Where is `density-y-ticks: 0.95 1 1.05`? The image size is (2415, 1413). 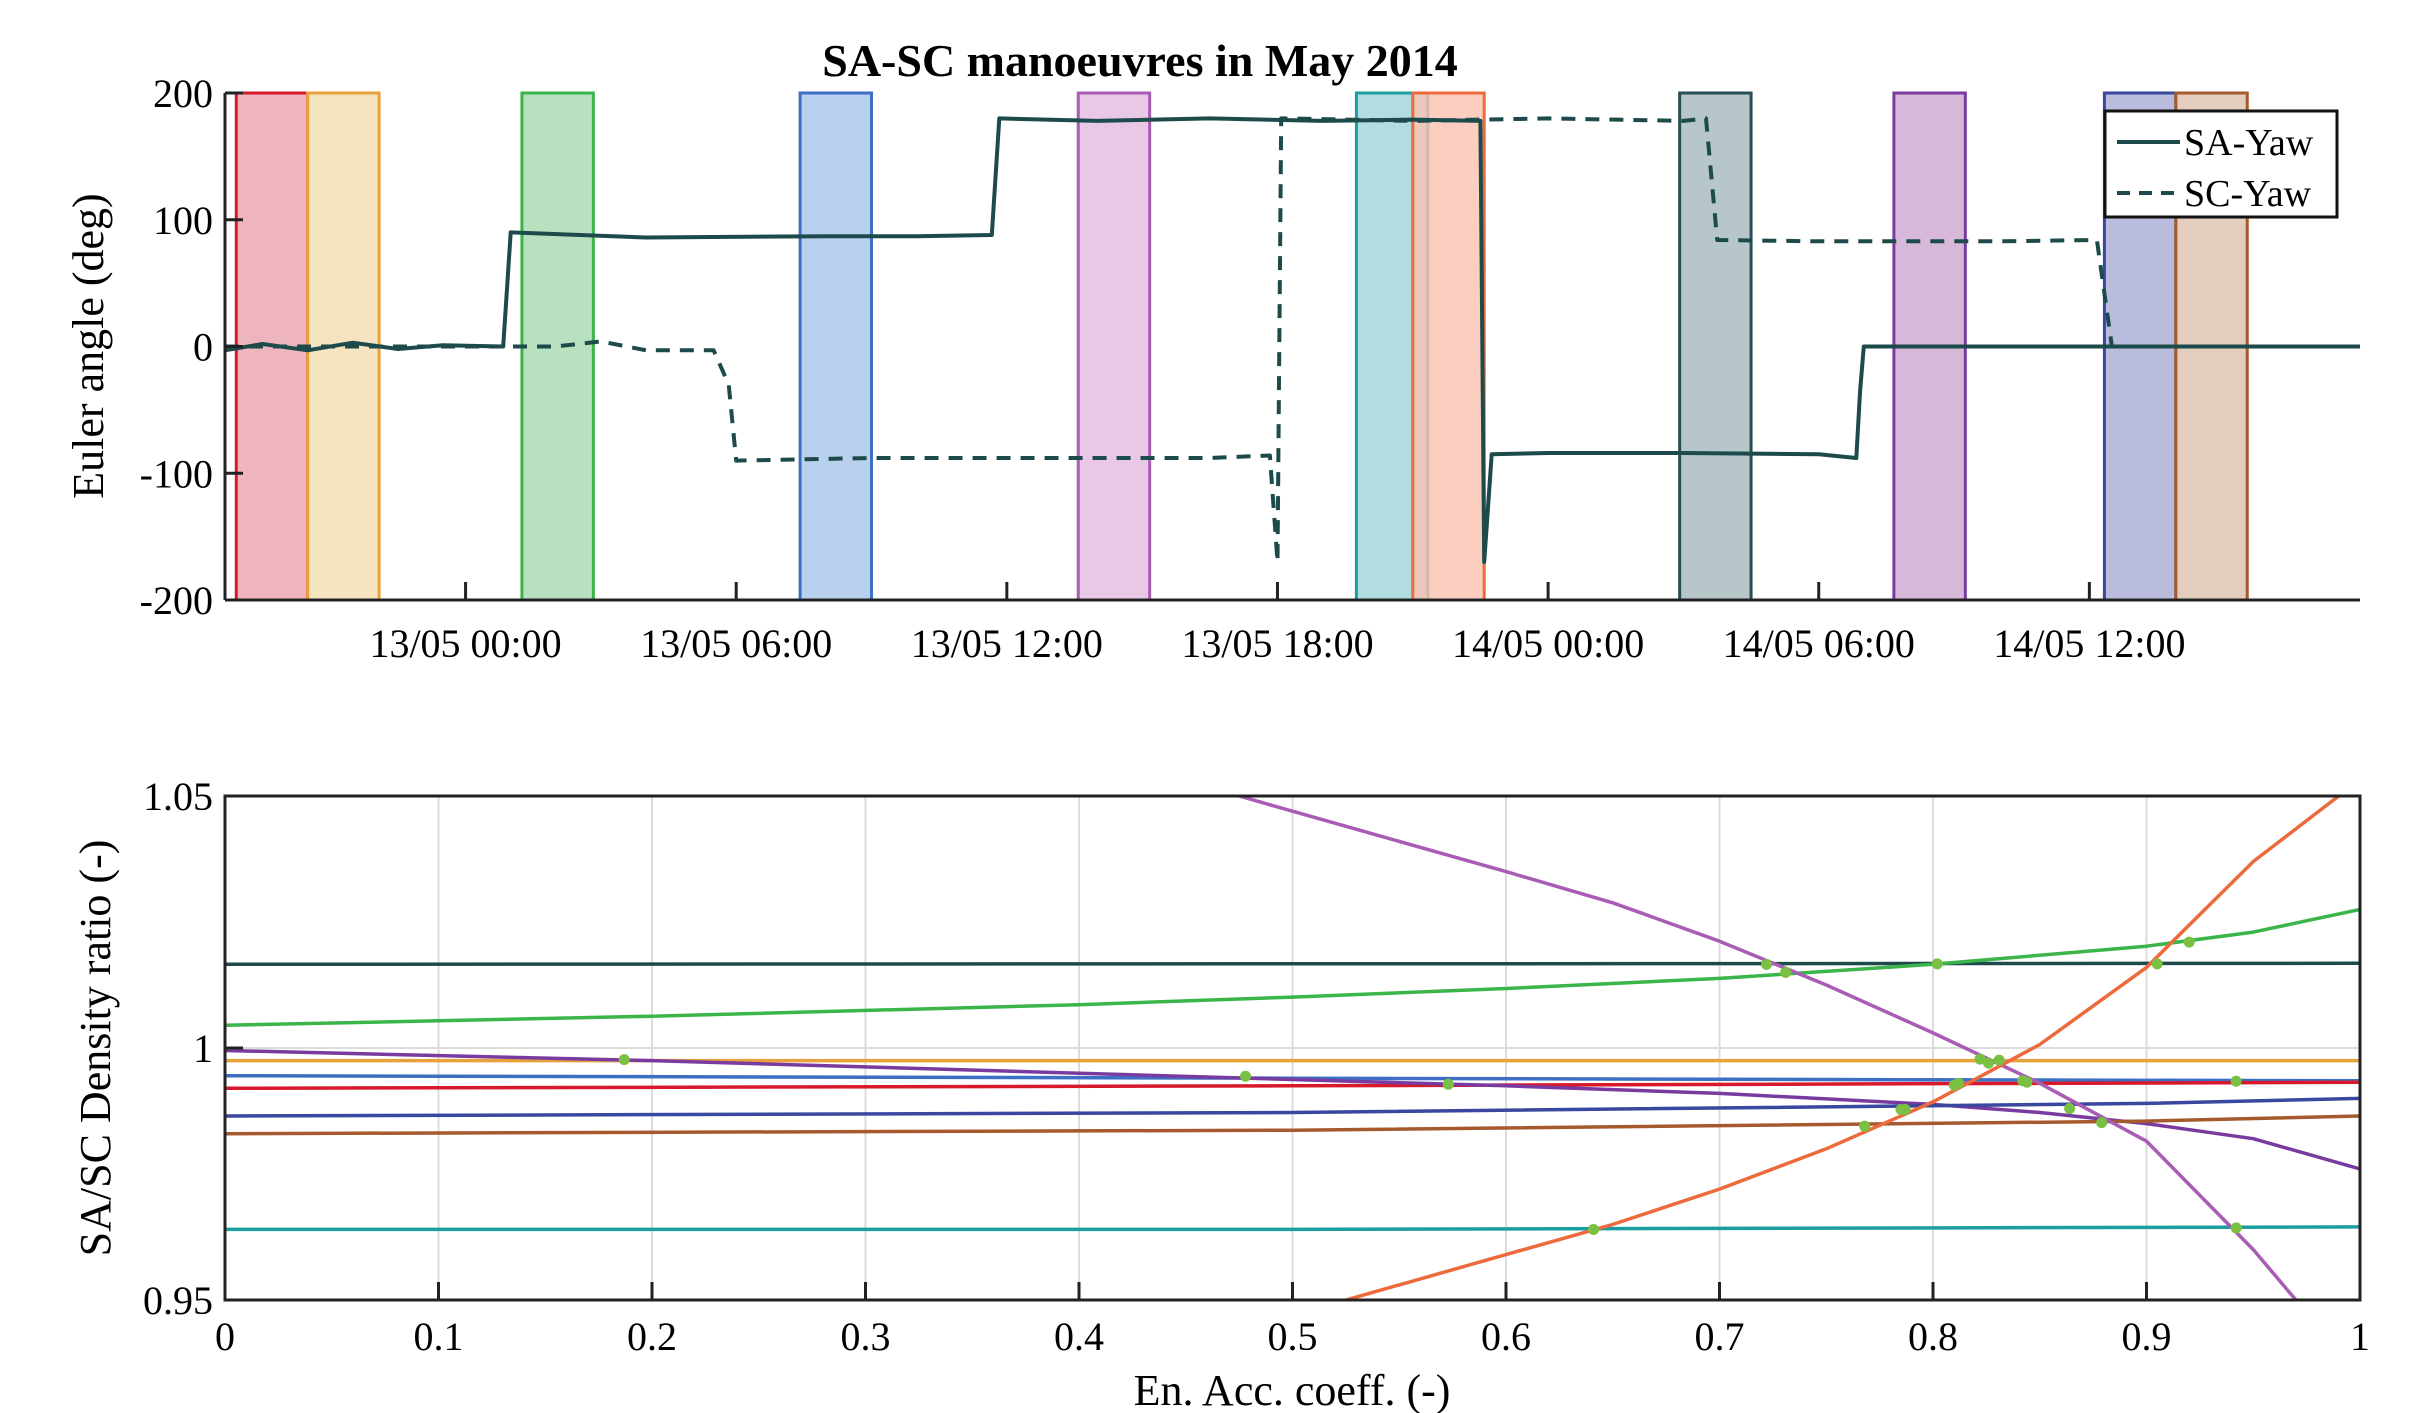 density-y-ticks: 0.95 1 1.05 is located at coordinates (193, 1048).